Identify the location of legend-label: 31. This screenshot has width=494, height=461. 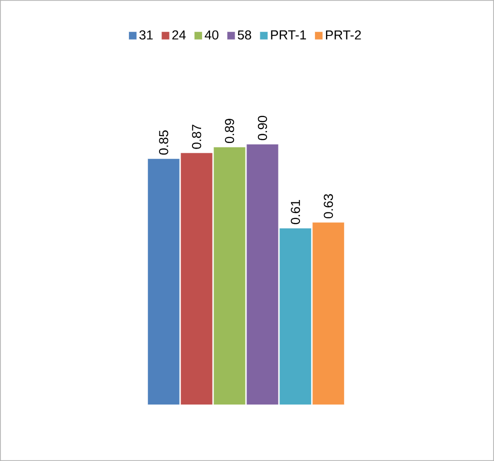
(146, 35).